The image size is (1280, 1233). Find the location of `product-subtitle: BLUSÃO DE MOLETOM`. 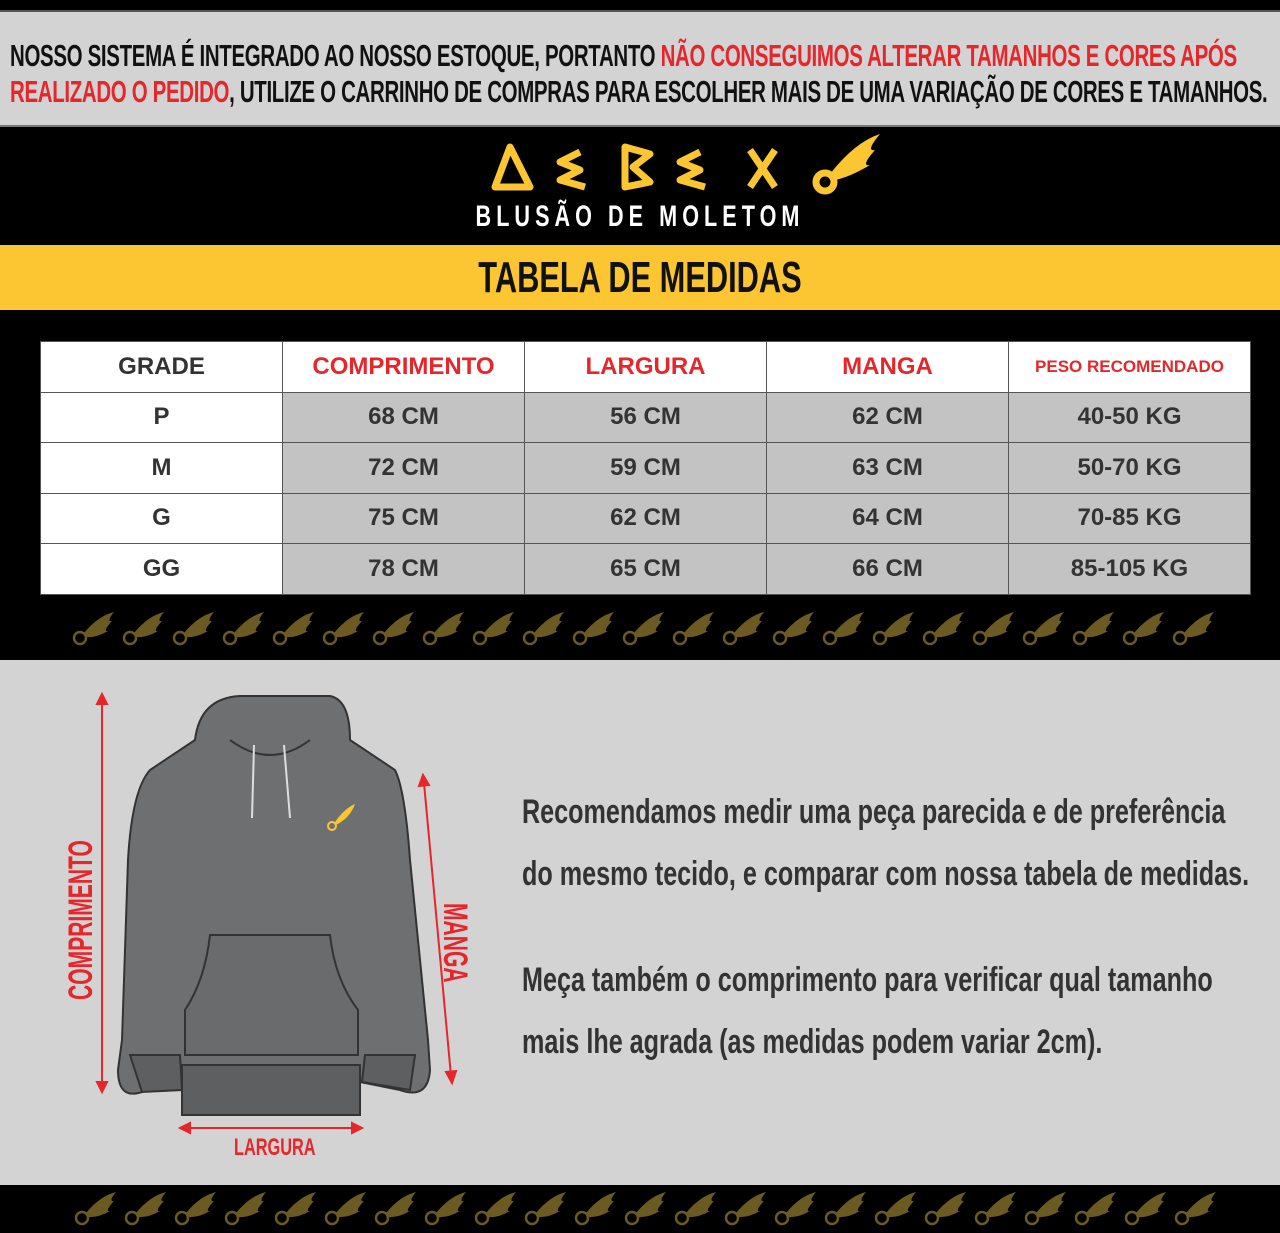

product-subtitle: BLUSÃO DE MOLETOM is located at coordinates (640, 216).